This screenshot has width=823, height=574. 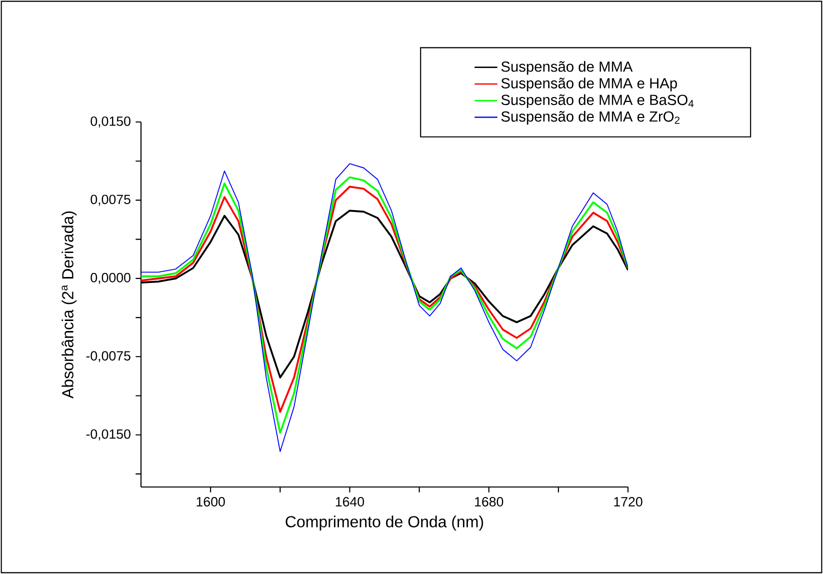 What do you see at coordinates (210, 501) in the screenshot?
I see `x-tick-label: 1600` at bounding box center [210, 501].